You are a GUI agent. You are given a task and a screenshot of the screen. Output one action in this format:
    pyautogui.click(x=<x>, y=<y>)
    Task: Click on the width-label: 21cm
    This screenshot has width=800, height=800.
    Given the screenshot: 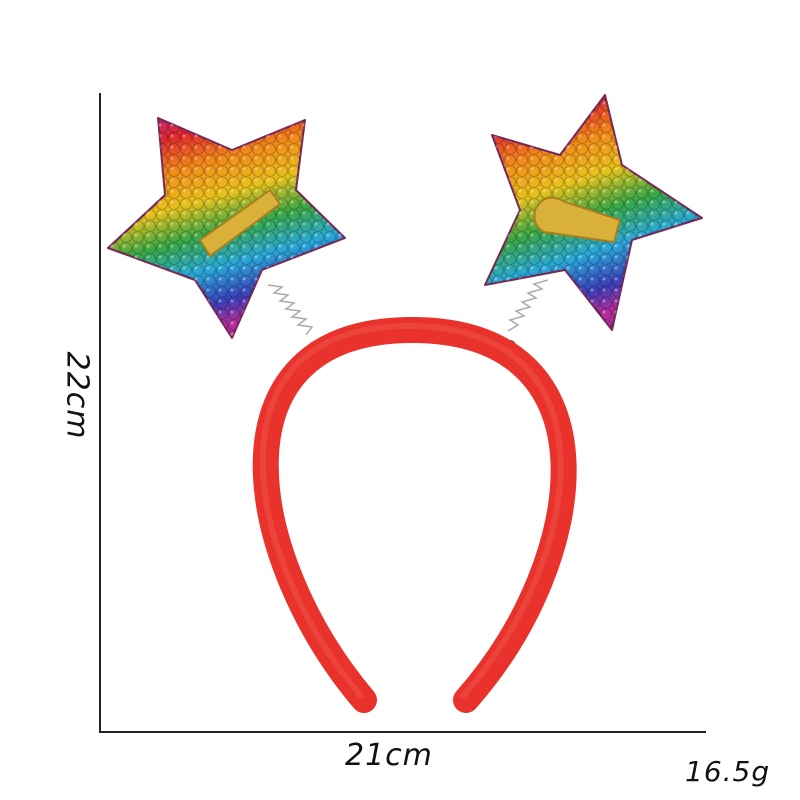 What is the action you would take?
    pyautogui.click(x=389, y=755)
    